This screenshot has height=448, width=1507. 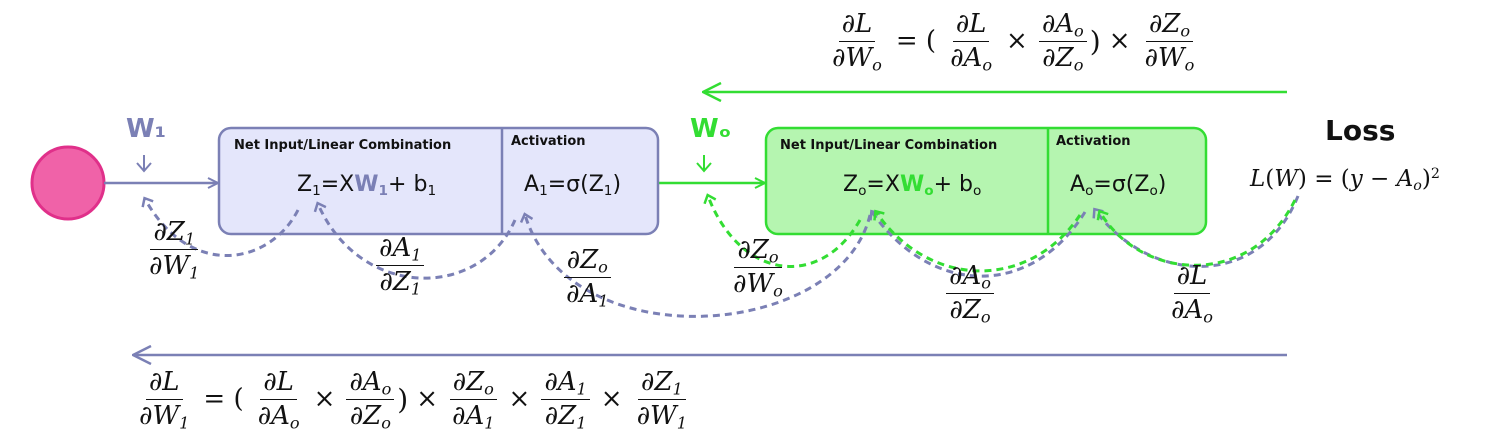 What do you see at coordinates (912, 185) in the screenshot?
I see `output-linear-equation: Zo=XWo+ bo` at bounding box center [912, 185].